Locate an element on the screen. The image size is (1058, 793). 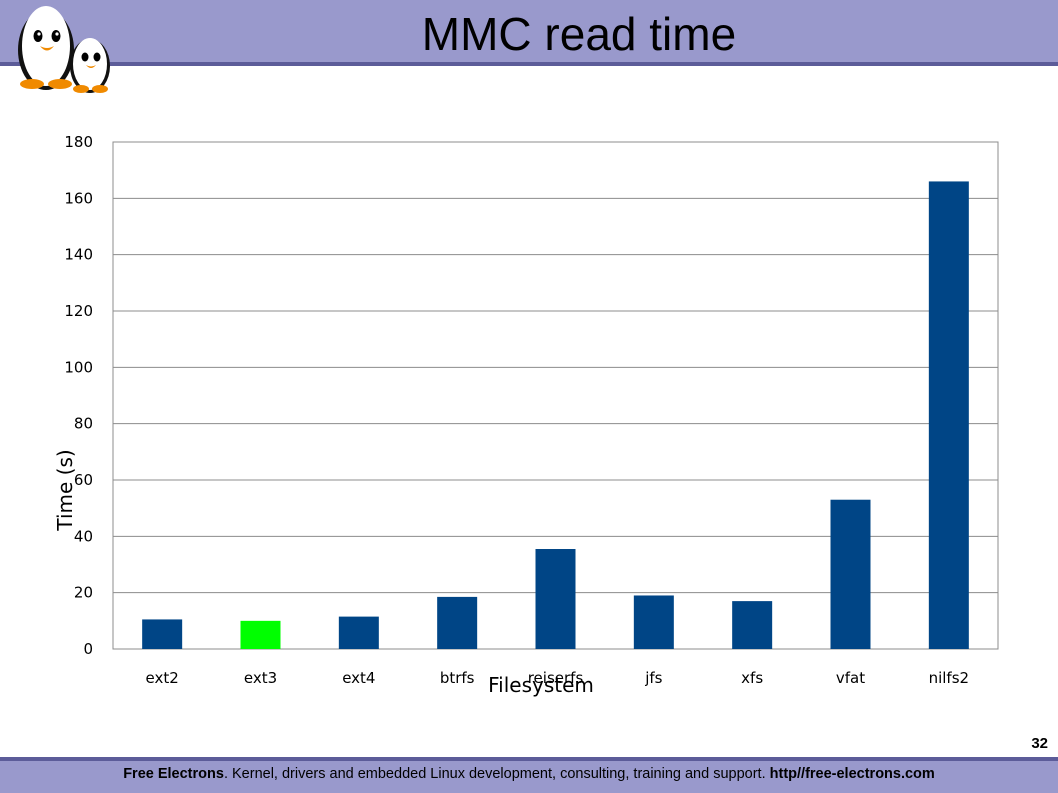
bar-reiserfs is located at coordinates (555, 599).